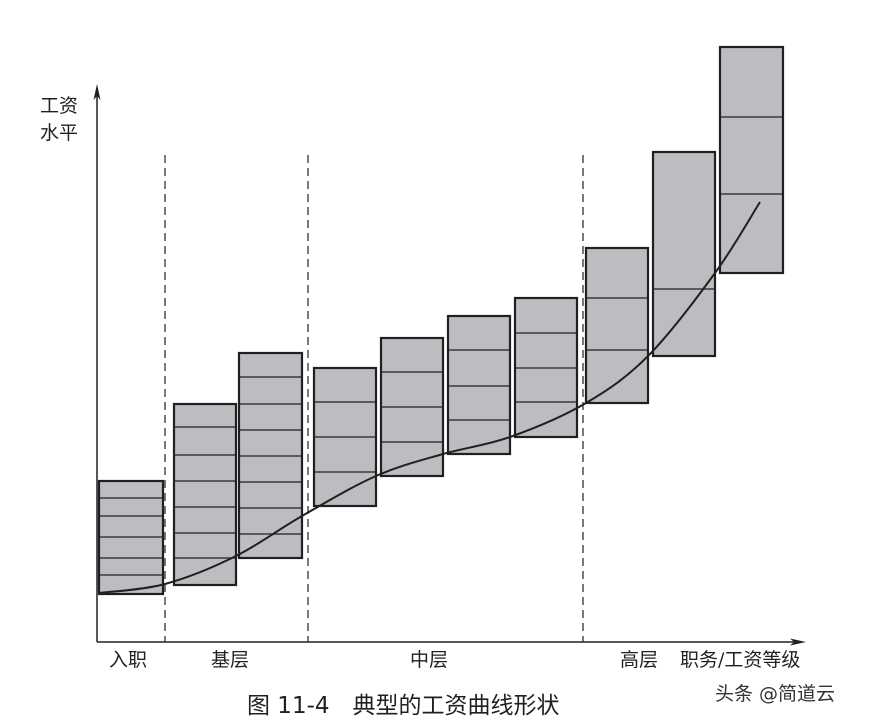 This screenshot has width=876, height=726. What do you see at coordinates (59, 106) in the screenshot?
I see `y-axis-label-line1: 工资` at bounding box center [59, 106].